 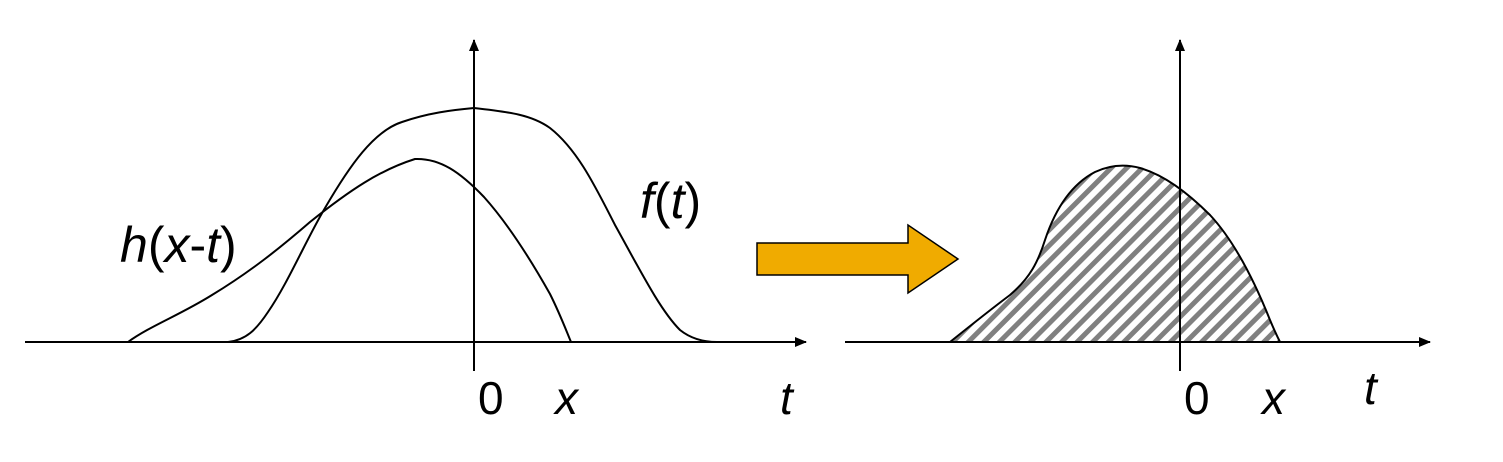 I want to click on h-label-name: h, so click(x=134, y=245).